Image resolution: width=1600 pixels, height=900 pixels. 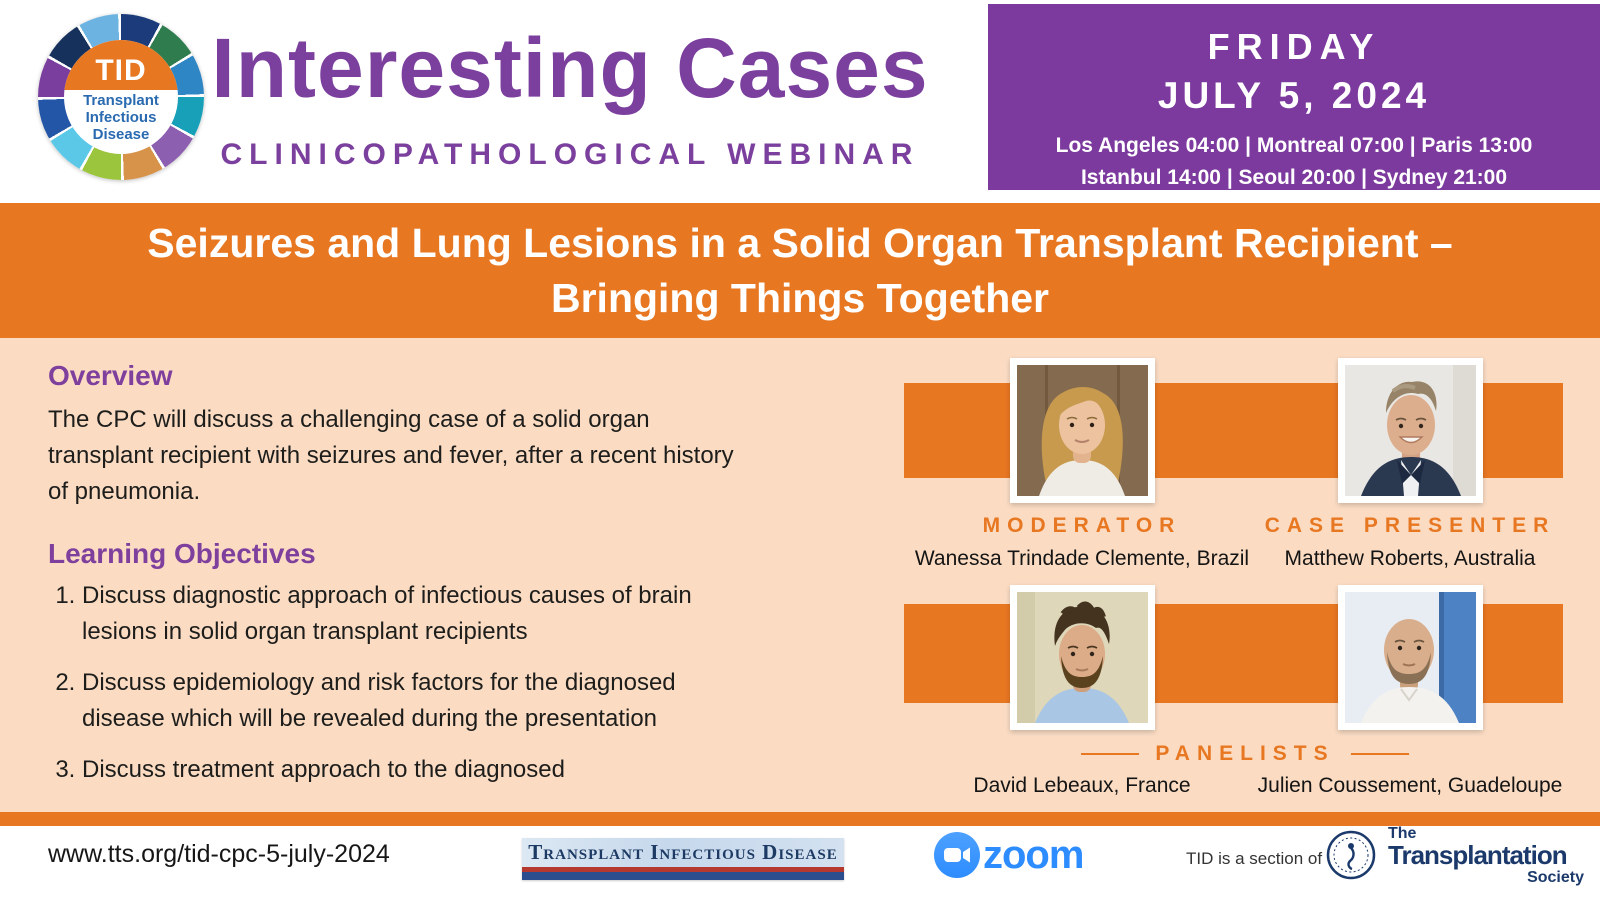 I want to click on tts-seal-icon, so click(x=1351, y=855).